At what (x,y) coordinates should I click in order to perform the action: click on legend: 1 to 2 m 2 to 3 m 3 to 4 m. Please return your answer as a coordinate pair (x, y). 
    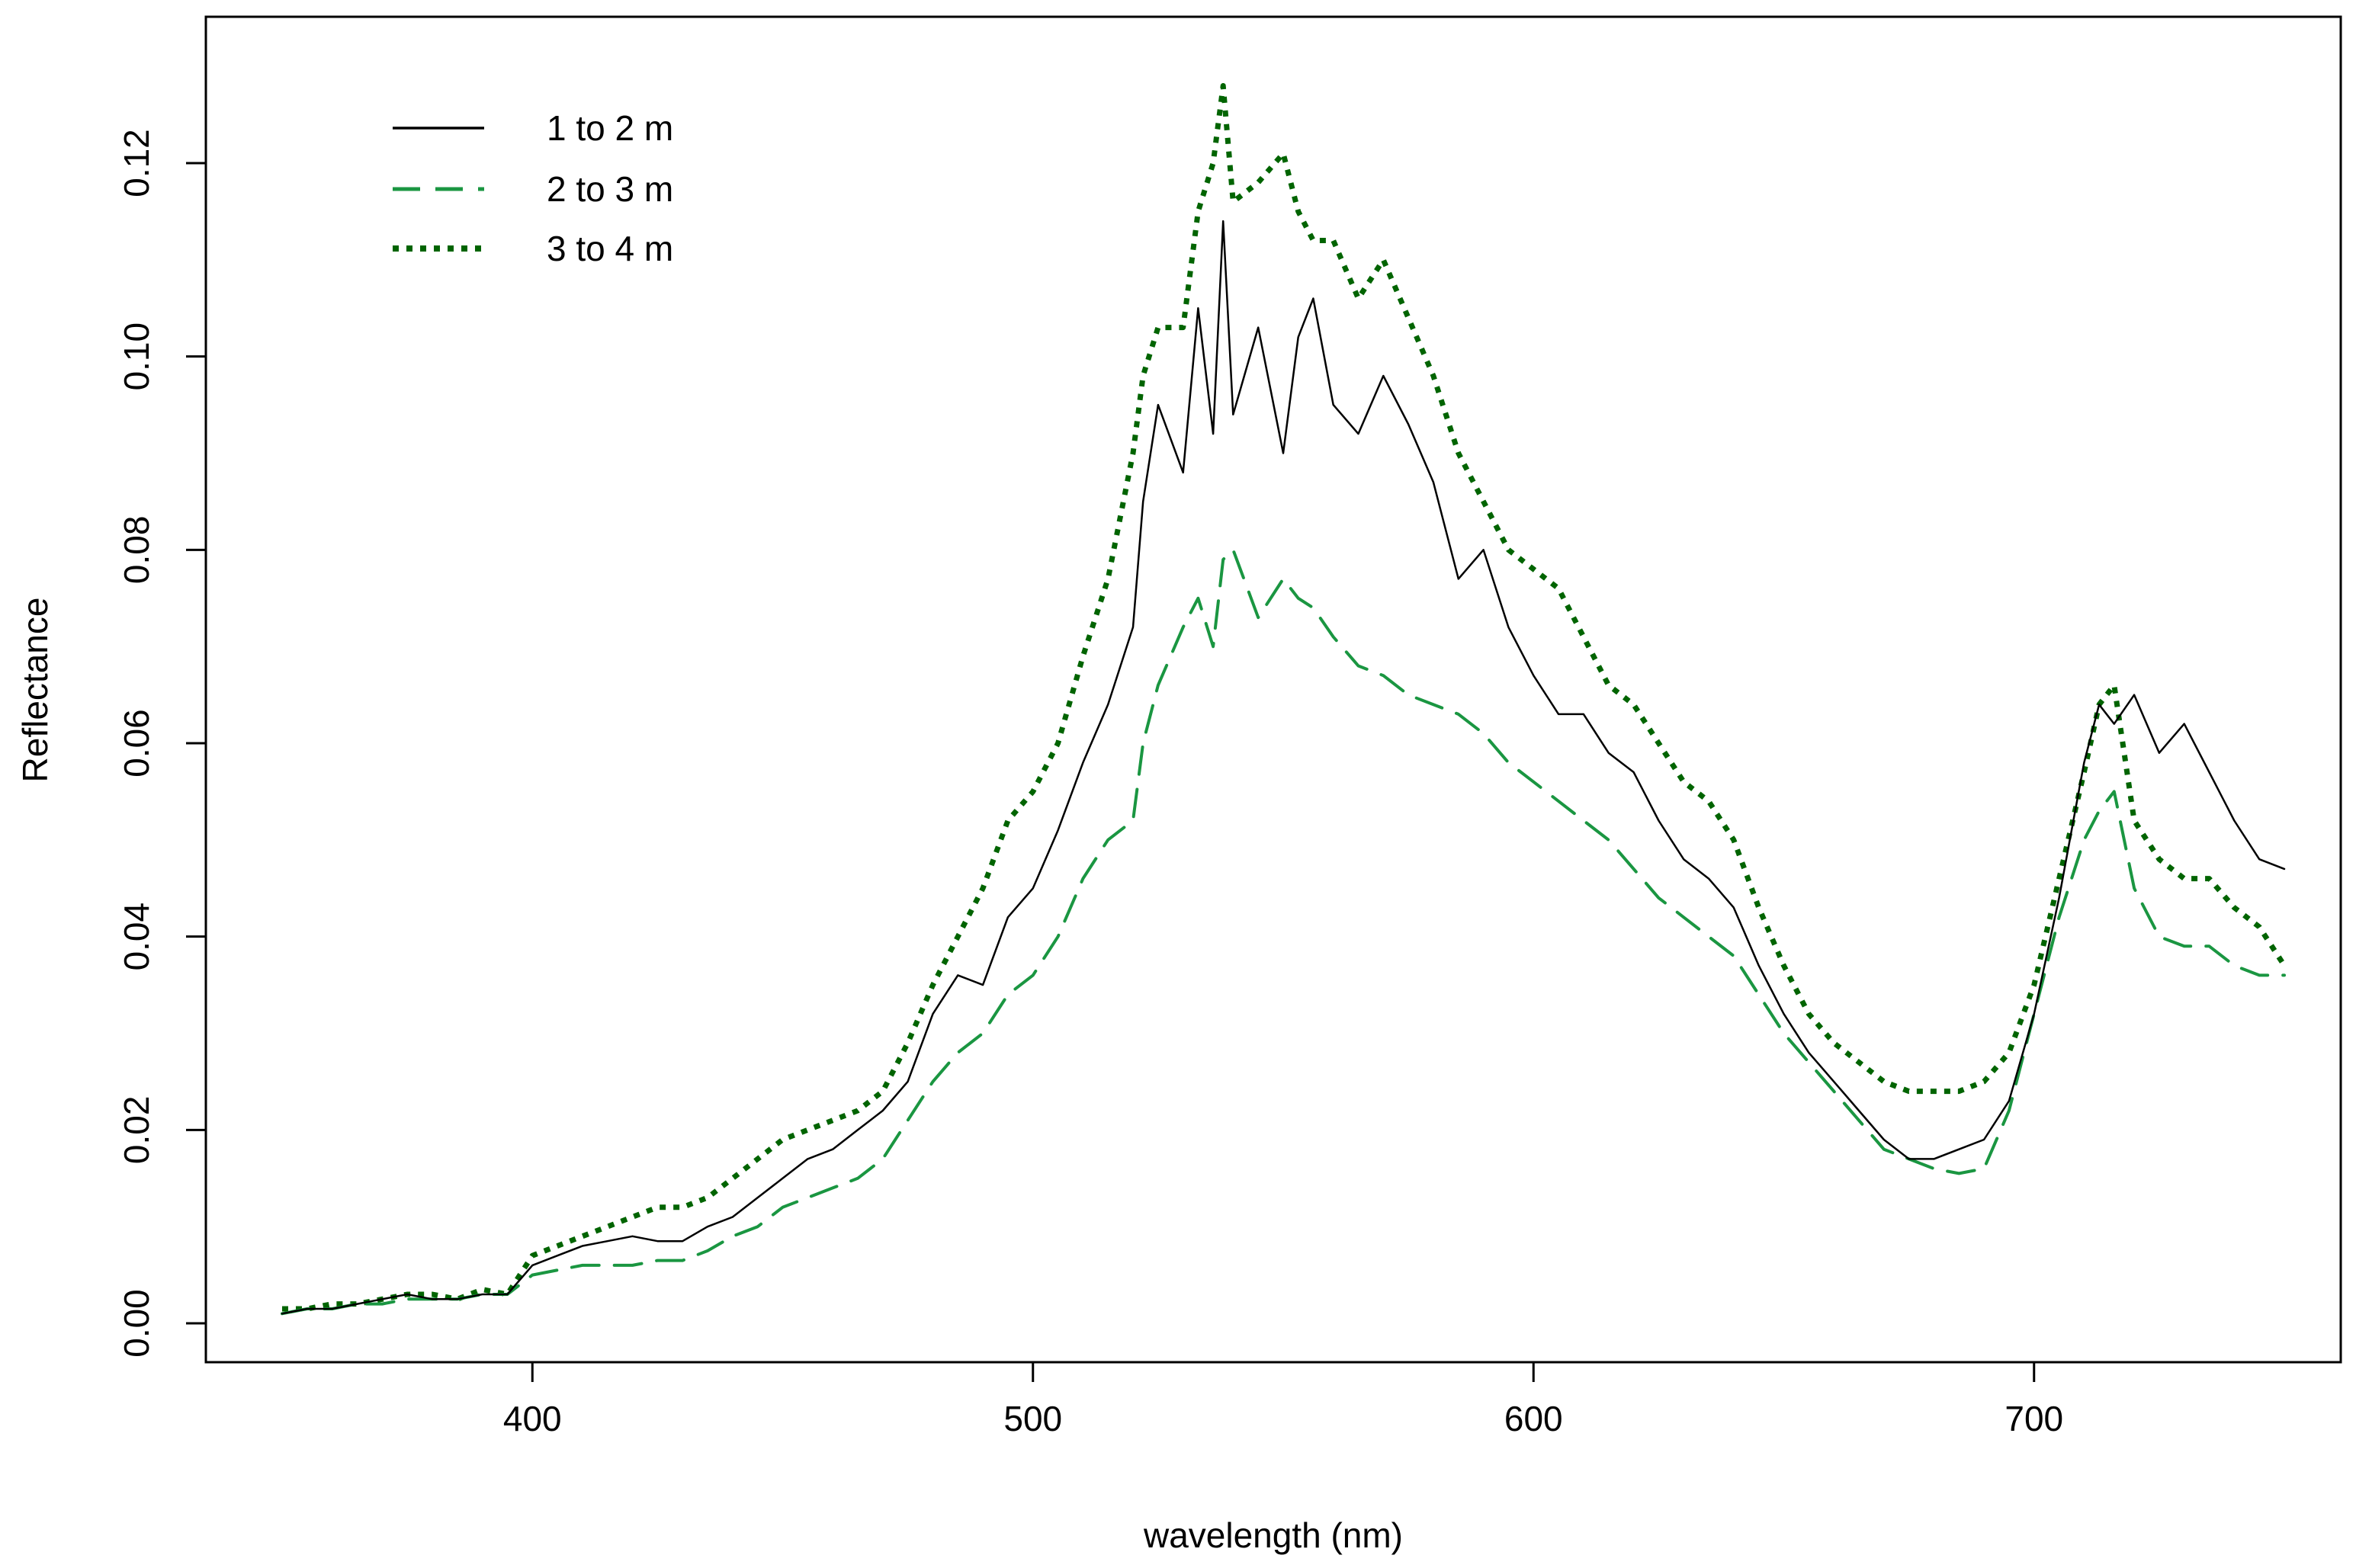
    Looking at the image, I should click on (533, 188).